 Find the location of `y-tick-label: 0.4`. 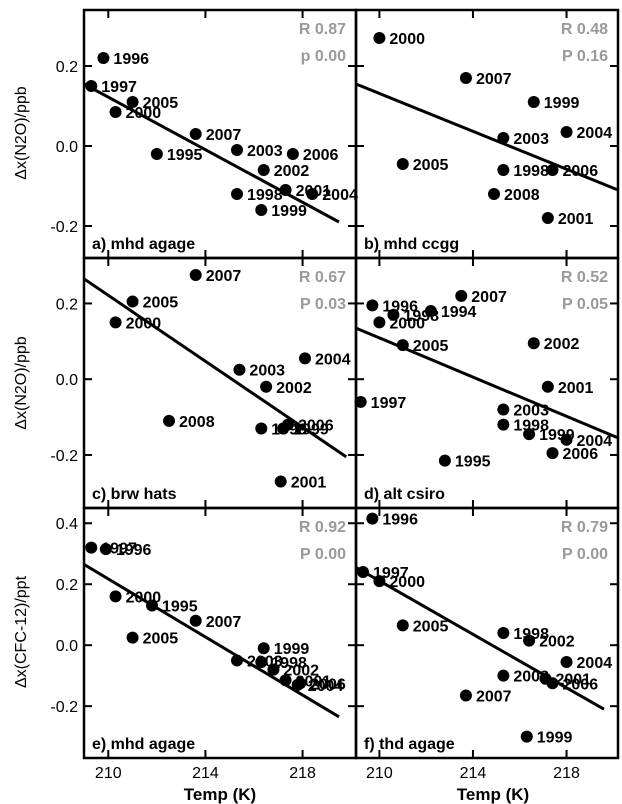

y-tick-label: 0.4 is located at coordinates (67, 524).